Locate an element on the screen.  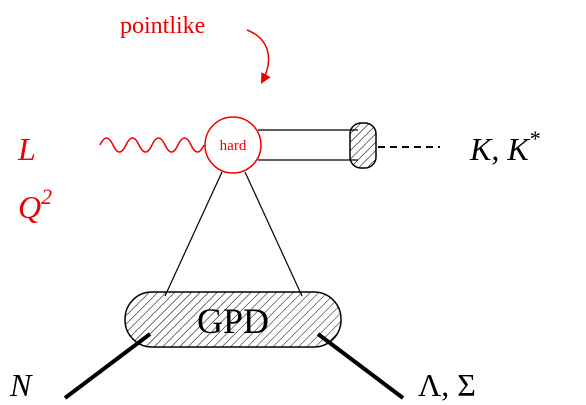
meson-blob is located at coordinates (363, 145).